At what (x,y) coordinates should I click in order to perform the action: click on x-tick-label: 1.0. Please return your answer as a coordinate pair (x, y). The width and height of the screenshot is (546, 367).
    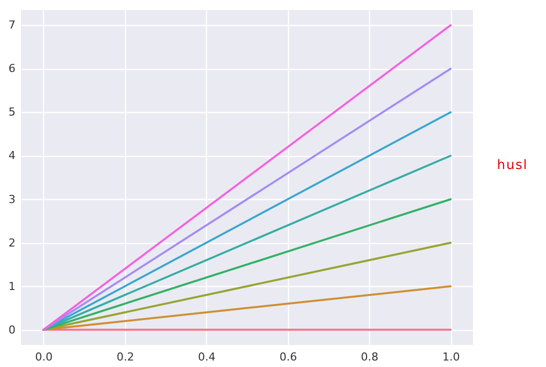
    Looking at the image, I should click on (451, 357).